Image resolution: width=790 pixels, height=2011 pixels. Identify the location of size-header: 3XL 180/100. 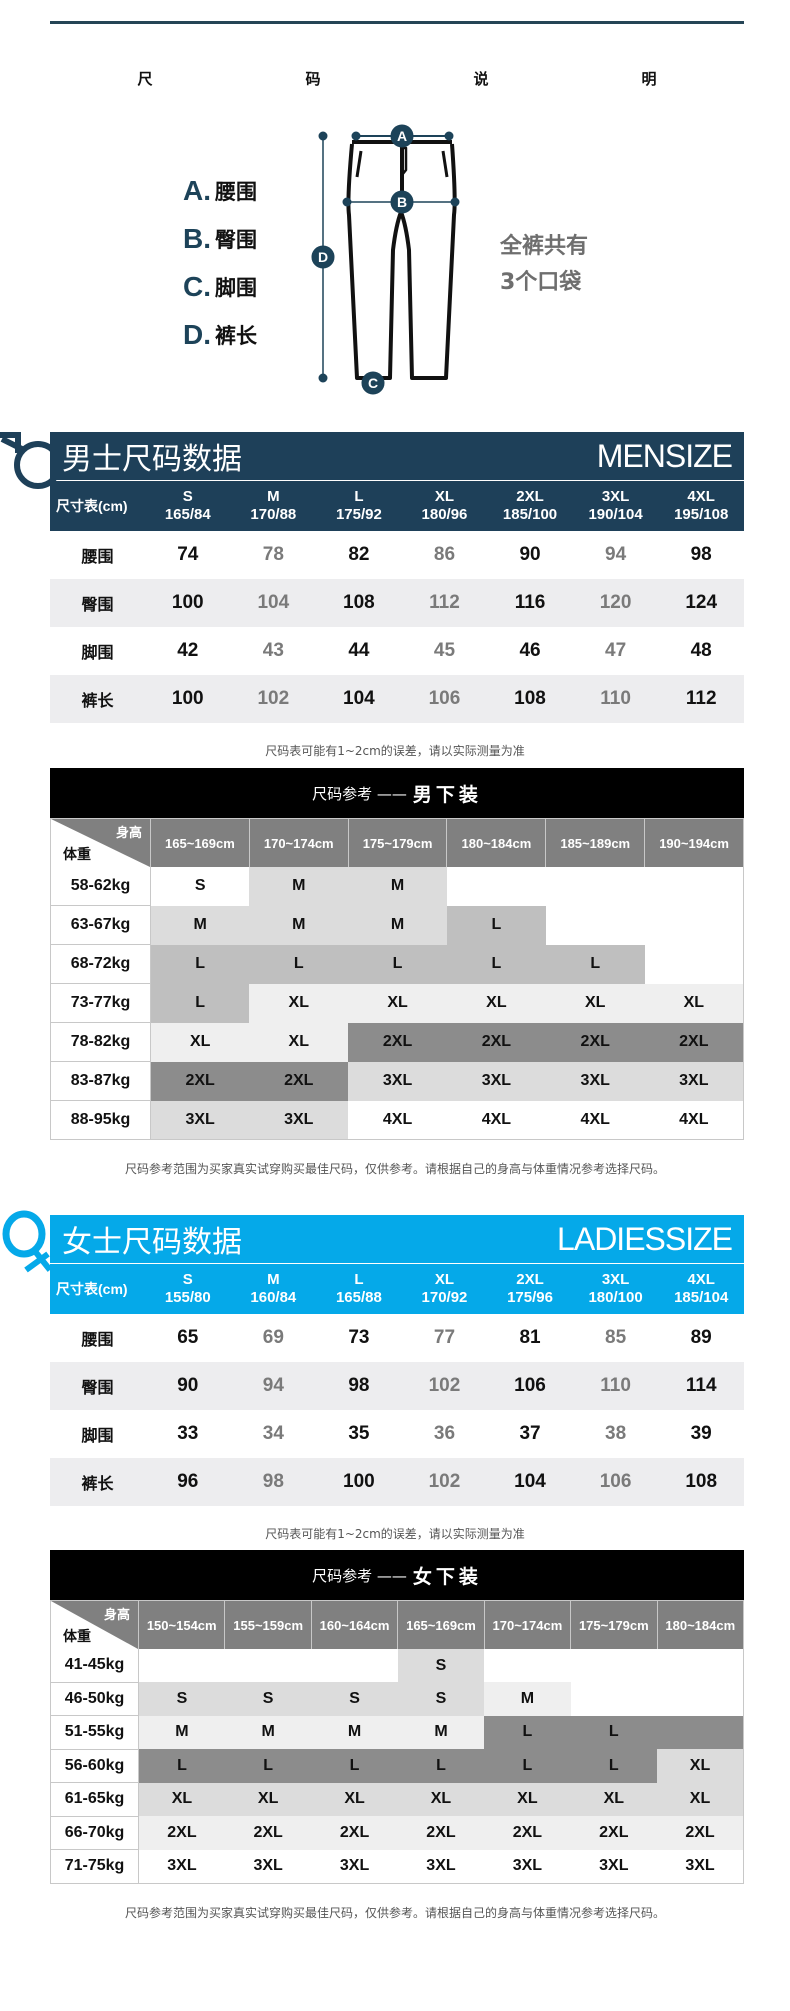
(616, 1289).